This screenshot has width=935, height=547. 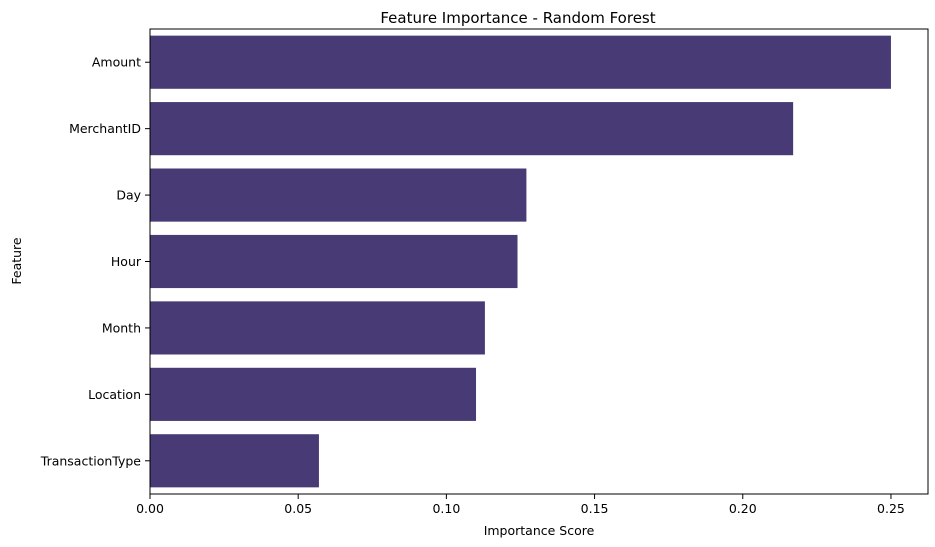 I want to click on x-tick-label: 0.20, so click(x=743, y=508).